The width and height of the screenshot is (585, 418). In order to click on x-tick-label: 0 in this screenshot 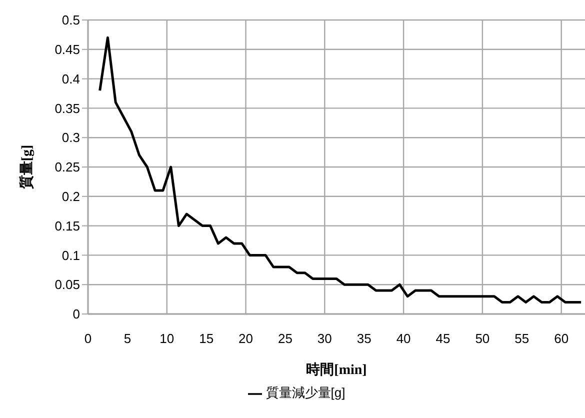, I will do `click(88, 338)`.